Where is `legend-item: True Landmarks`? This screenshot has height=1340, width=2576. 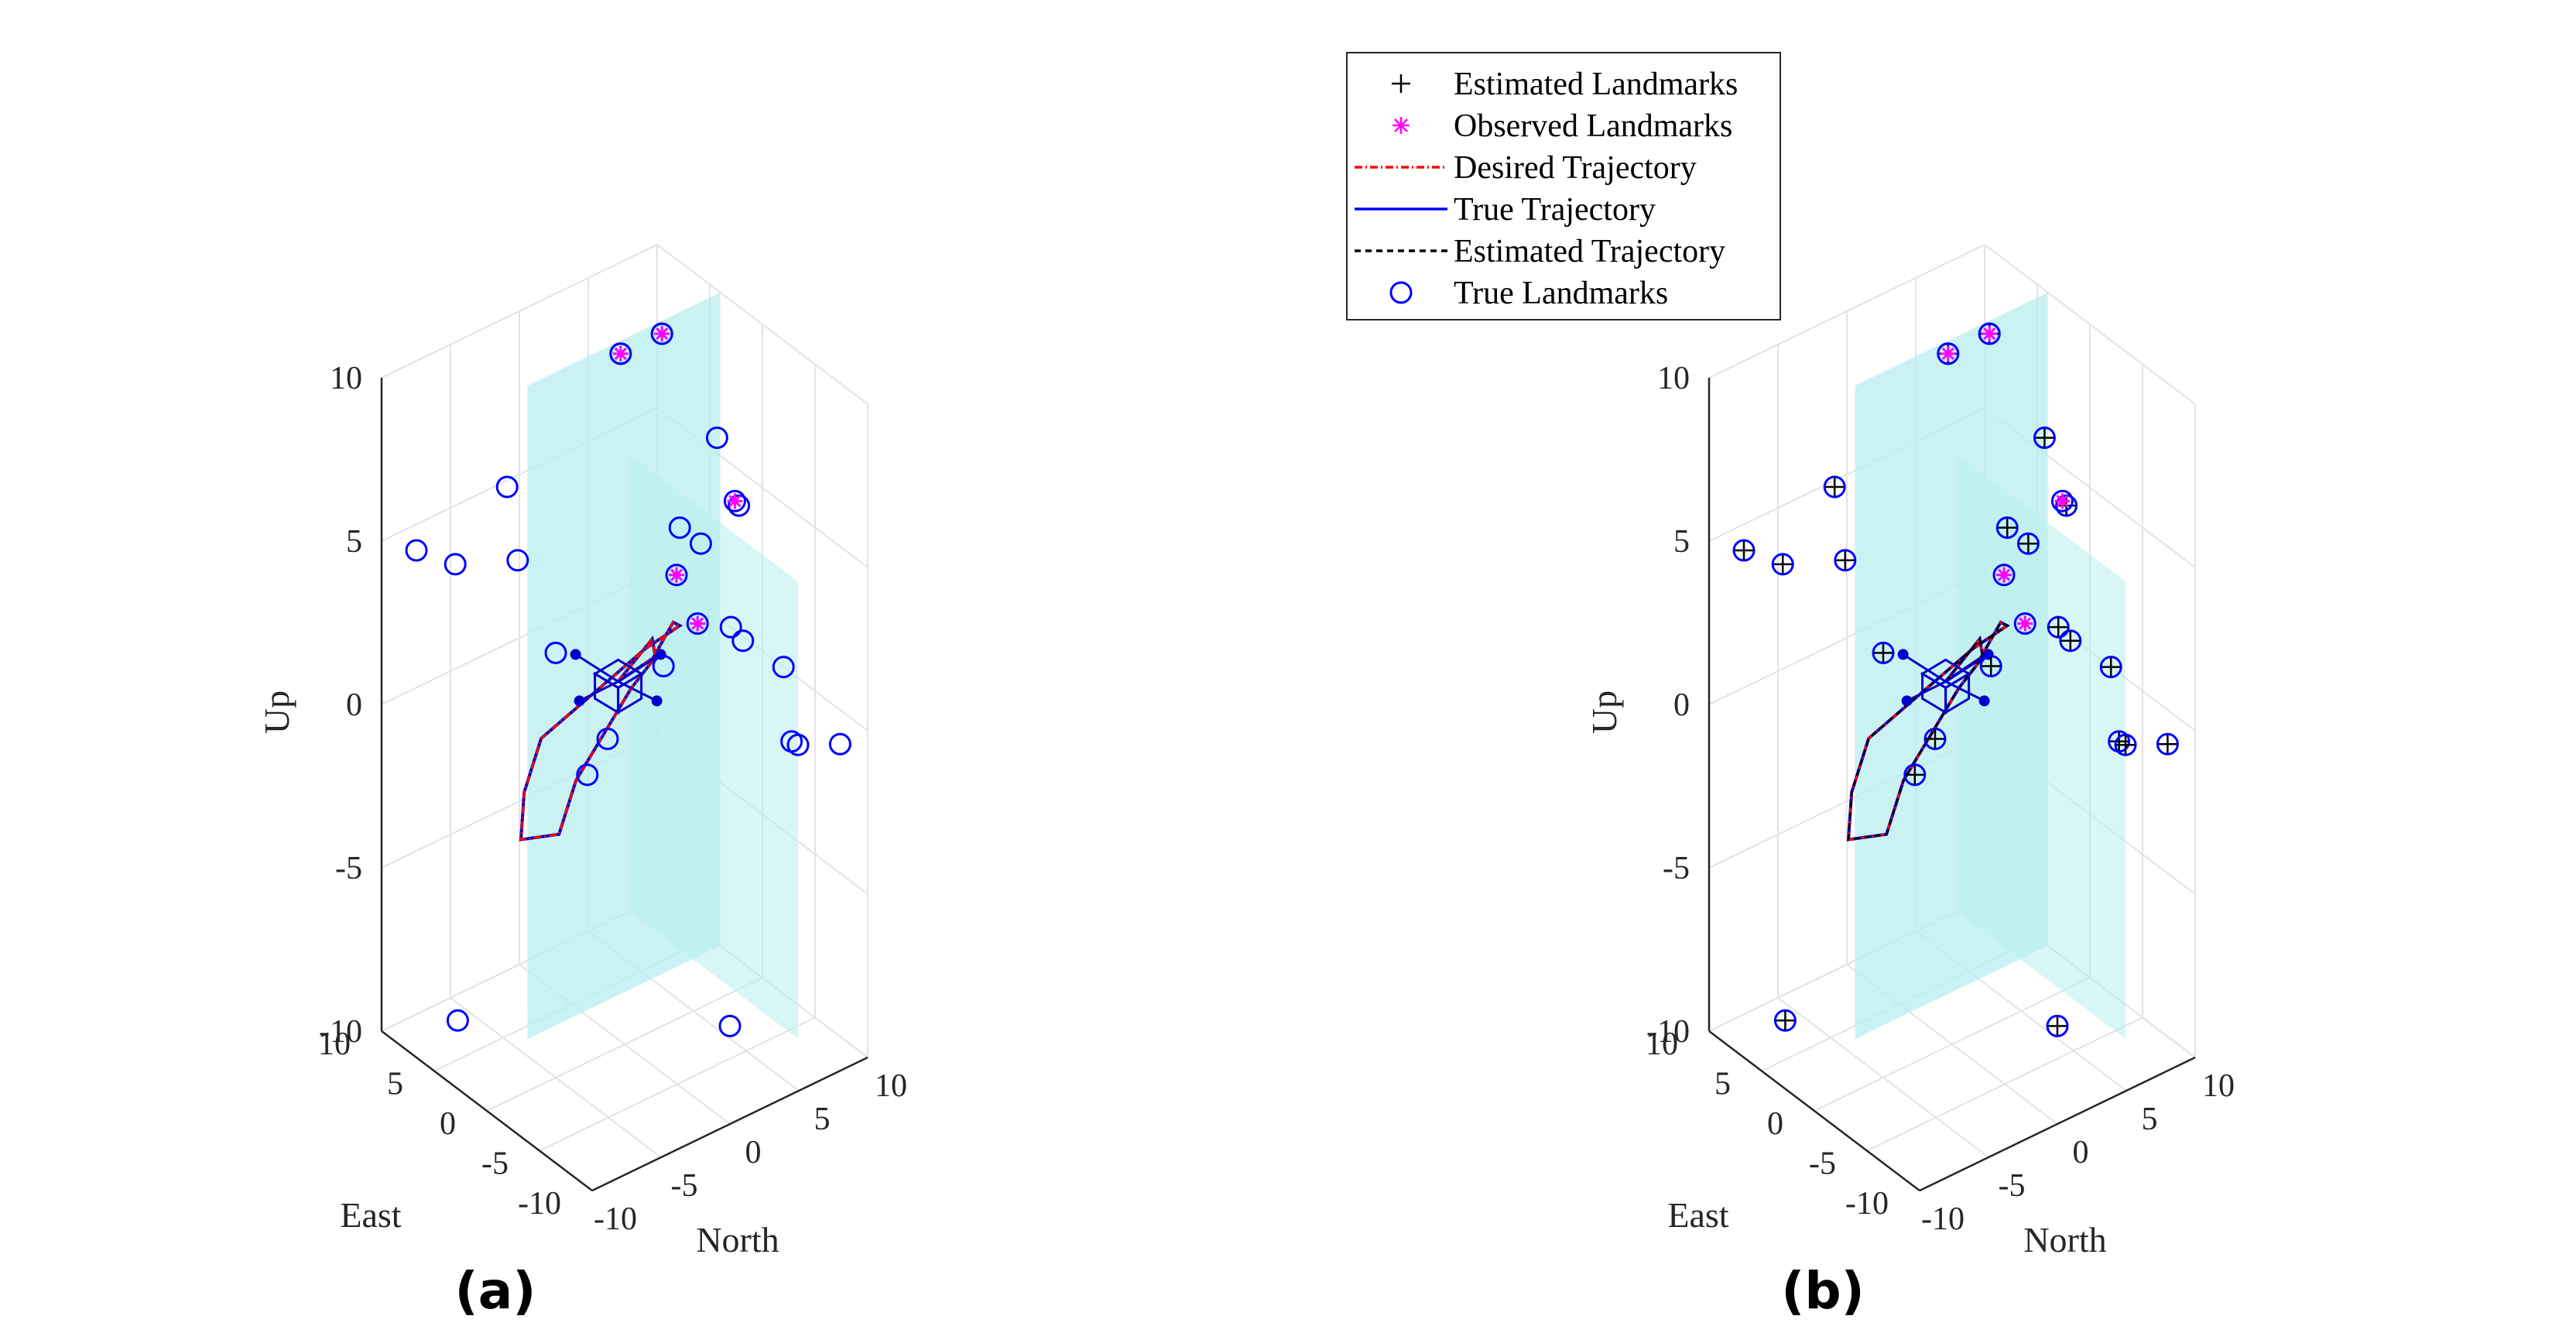 legend-item: True Landmarks is located at coordinates (1529, 293).